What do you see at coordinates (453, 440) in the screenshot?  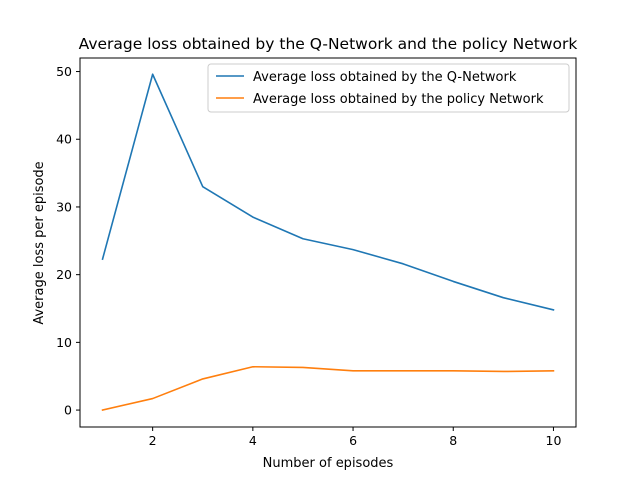 I see `x-tick-label: 8` at bounding box center [453, 440].